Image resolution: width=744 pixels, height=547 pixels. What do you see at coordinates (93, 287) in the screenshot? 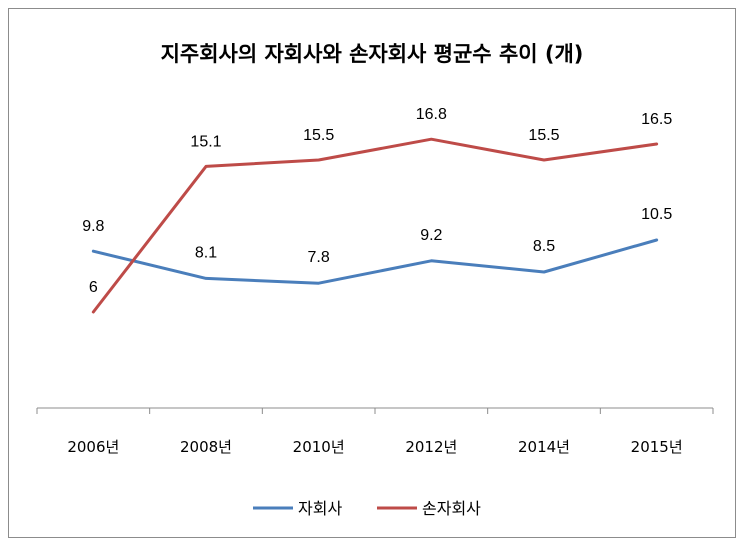
I see `data-label: 6` at bounding box center [93, 287].